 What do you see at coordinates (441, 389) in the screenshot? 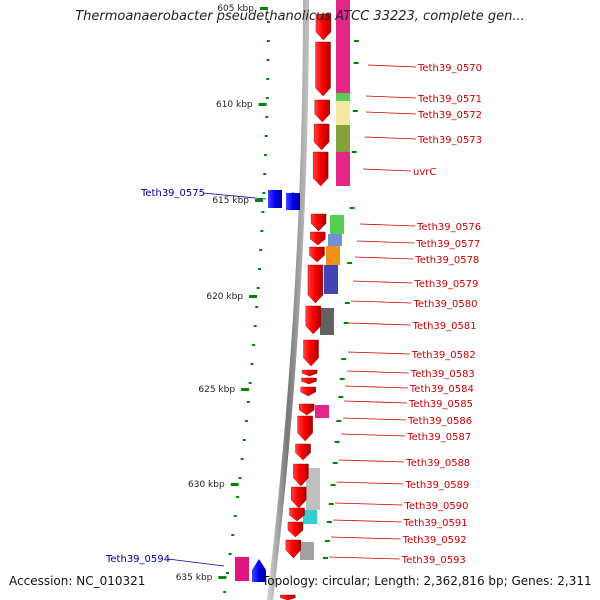
I see `gene-label: Teth39_0584` at bounding box center [441, 389].